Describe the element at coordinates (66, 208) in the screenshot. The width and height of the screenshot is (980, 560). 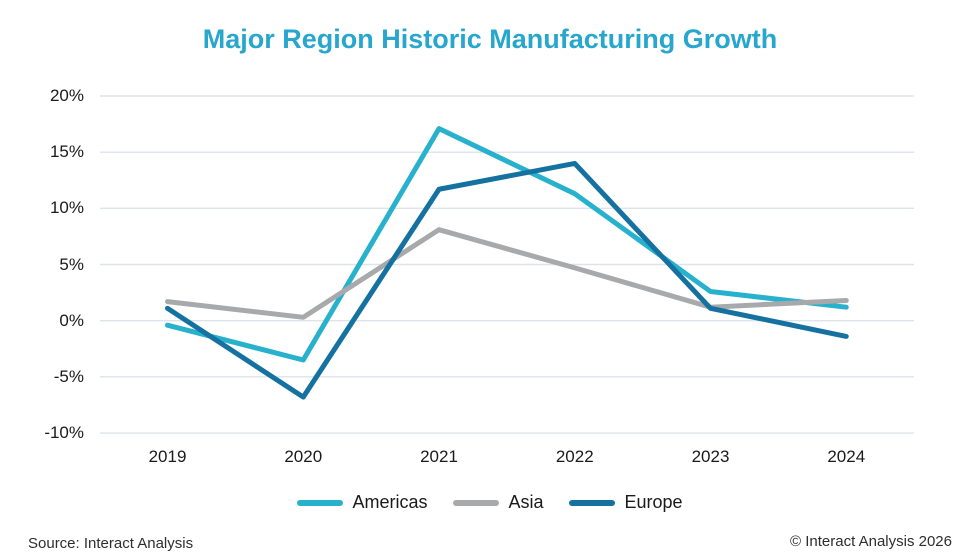
I see `y-axis-label: 10%` at that location.